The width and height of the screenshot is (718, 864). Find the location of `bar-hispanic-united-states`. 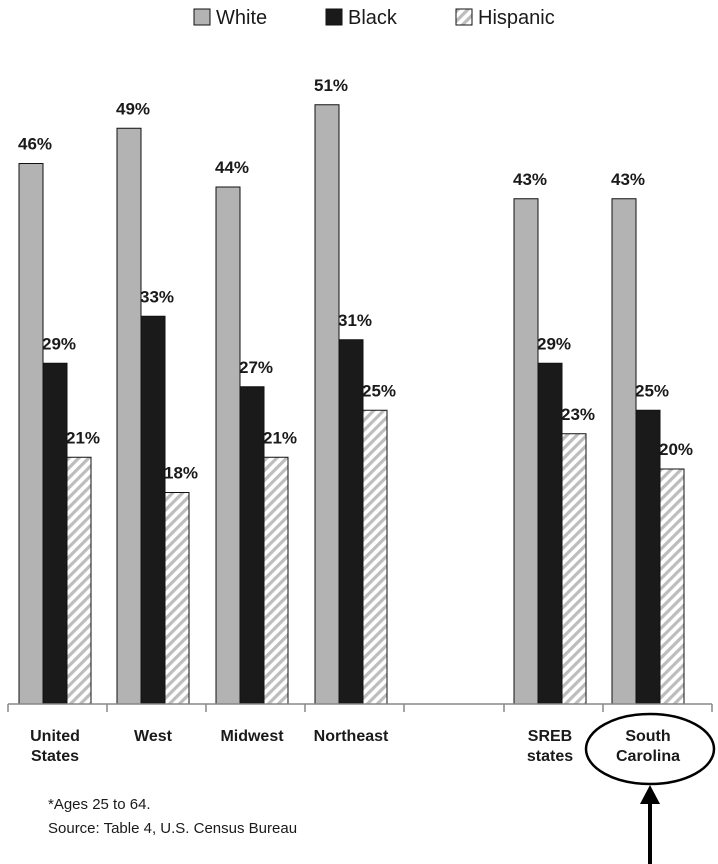

bar-hispanic-united-states is located at coordinates (79, 580).